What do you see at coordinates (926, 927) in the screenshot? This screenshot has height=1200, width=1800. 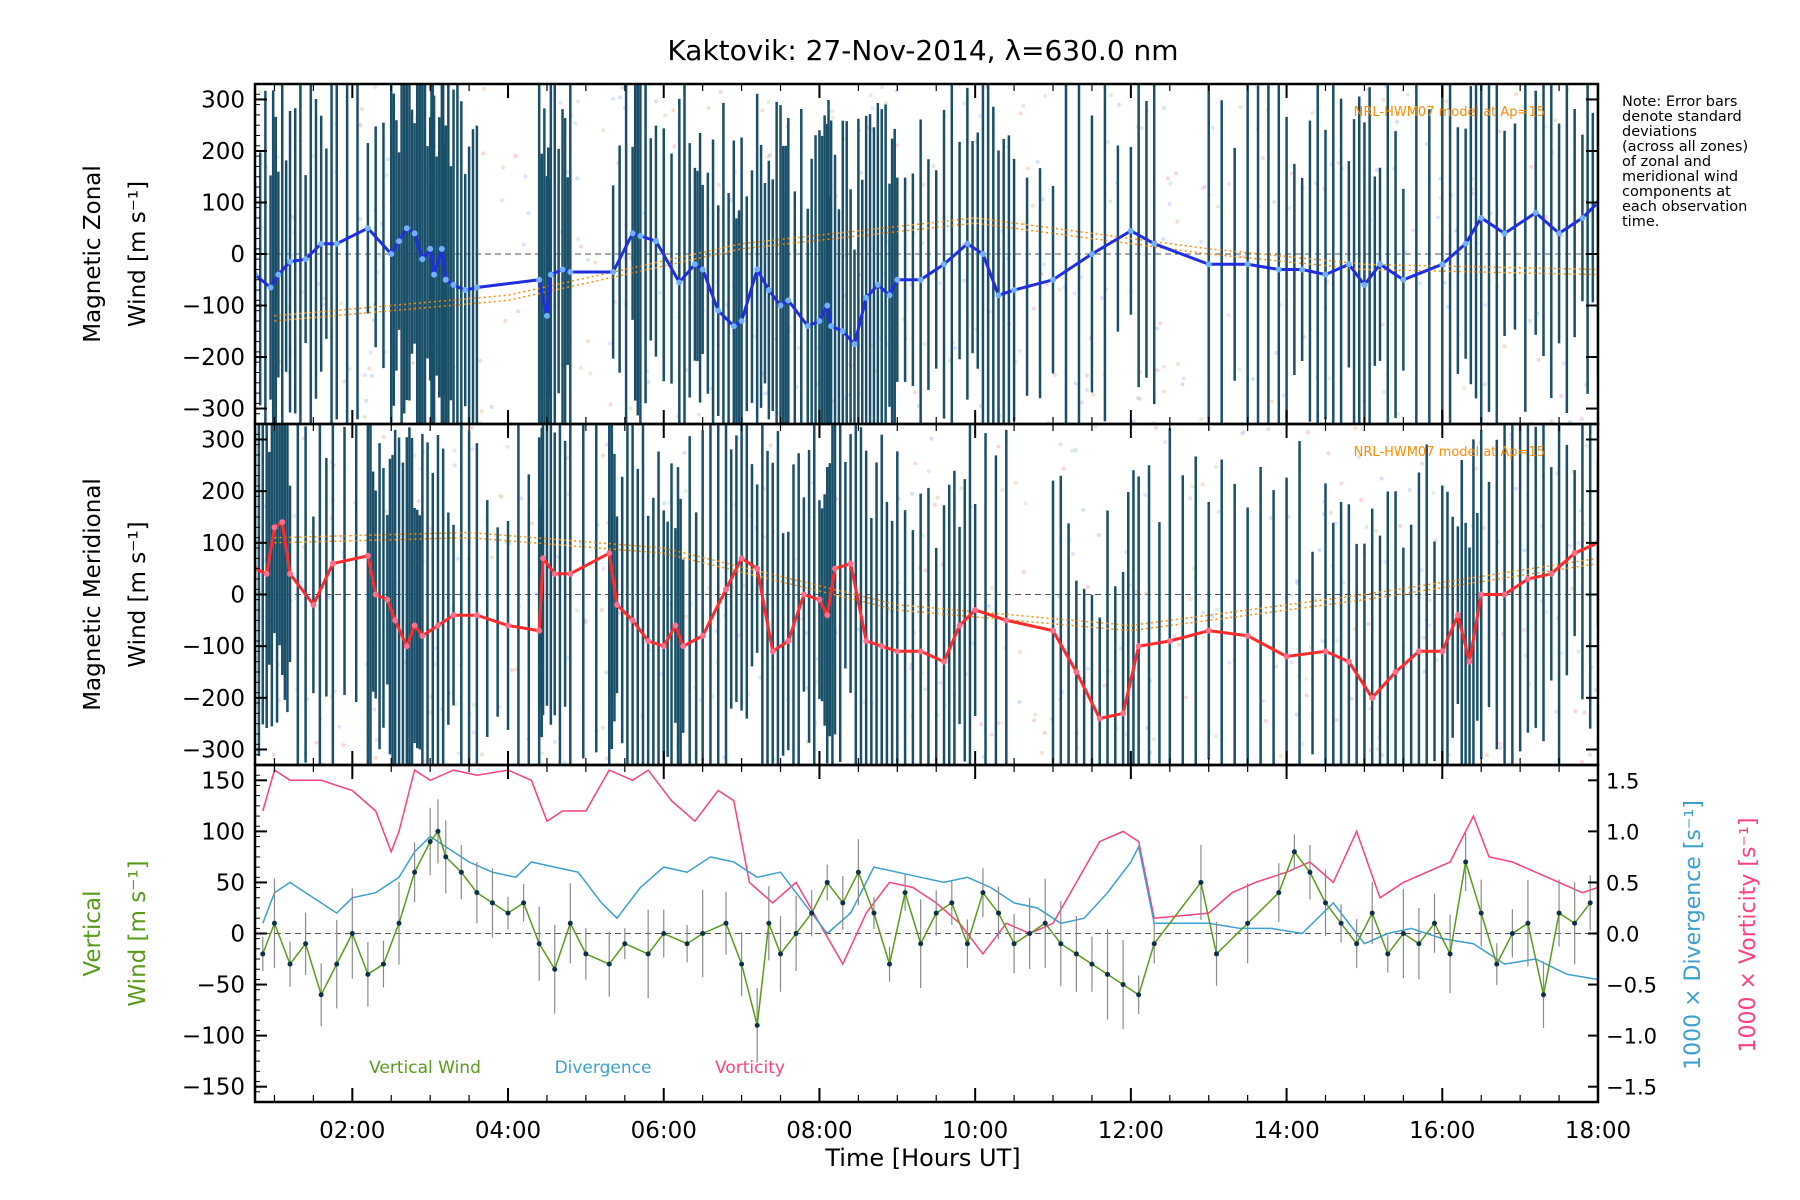 I see `vertical-wind-line` at bounding box center [926, 927].